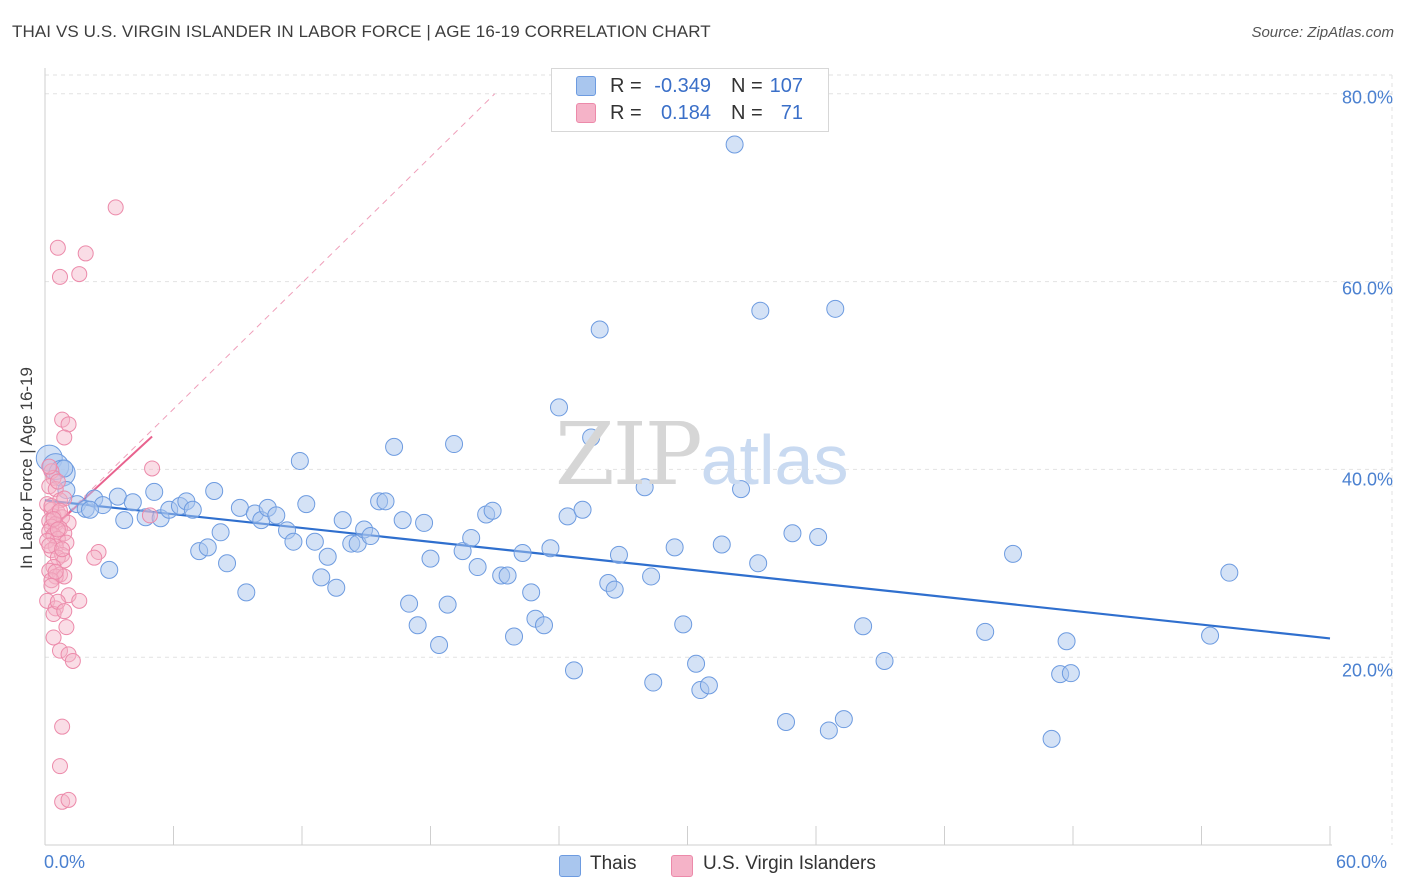  I want to click on legend-thais-swatch, so click(570, 866).